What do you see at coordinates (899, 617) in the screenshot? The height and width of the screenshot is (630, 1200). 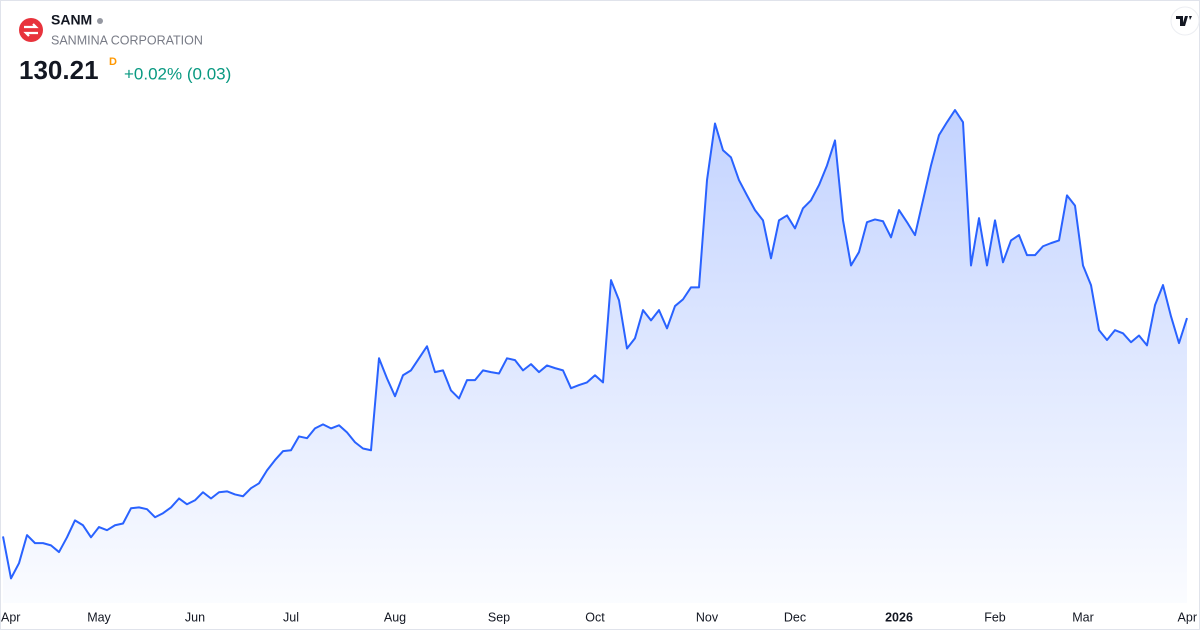 I see `x-tick-label: 2026` at bounding box center [899, 617].